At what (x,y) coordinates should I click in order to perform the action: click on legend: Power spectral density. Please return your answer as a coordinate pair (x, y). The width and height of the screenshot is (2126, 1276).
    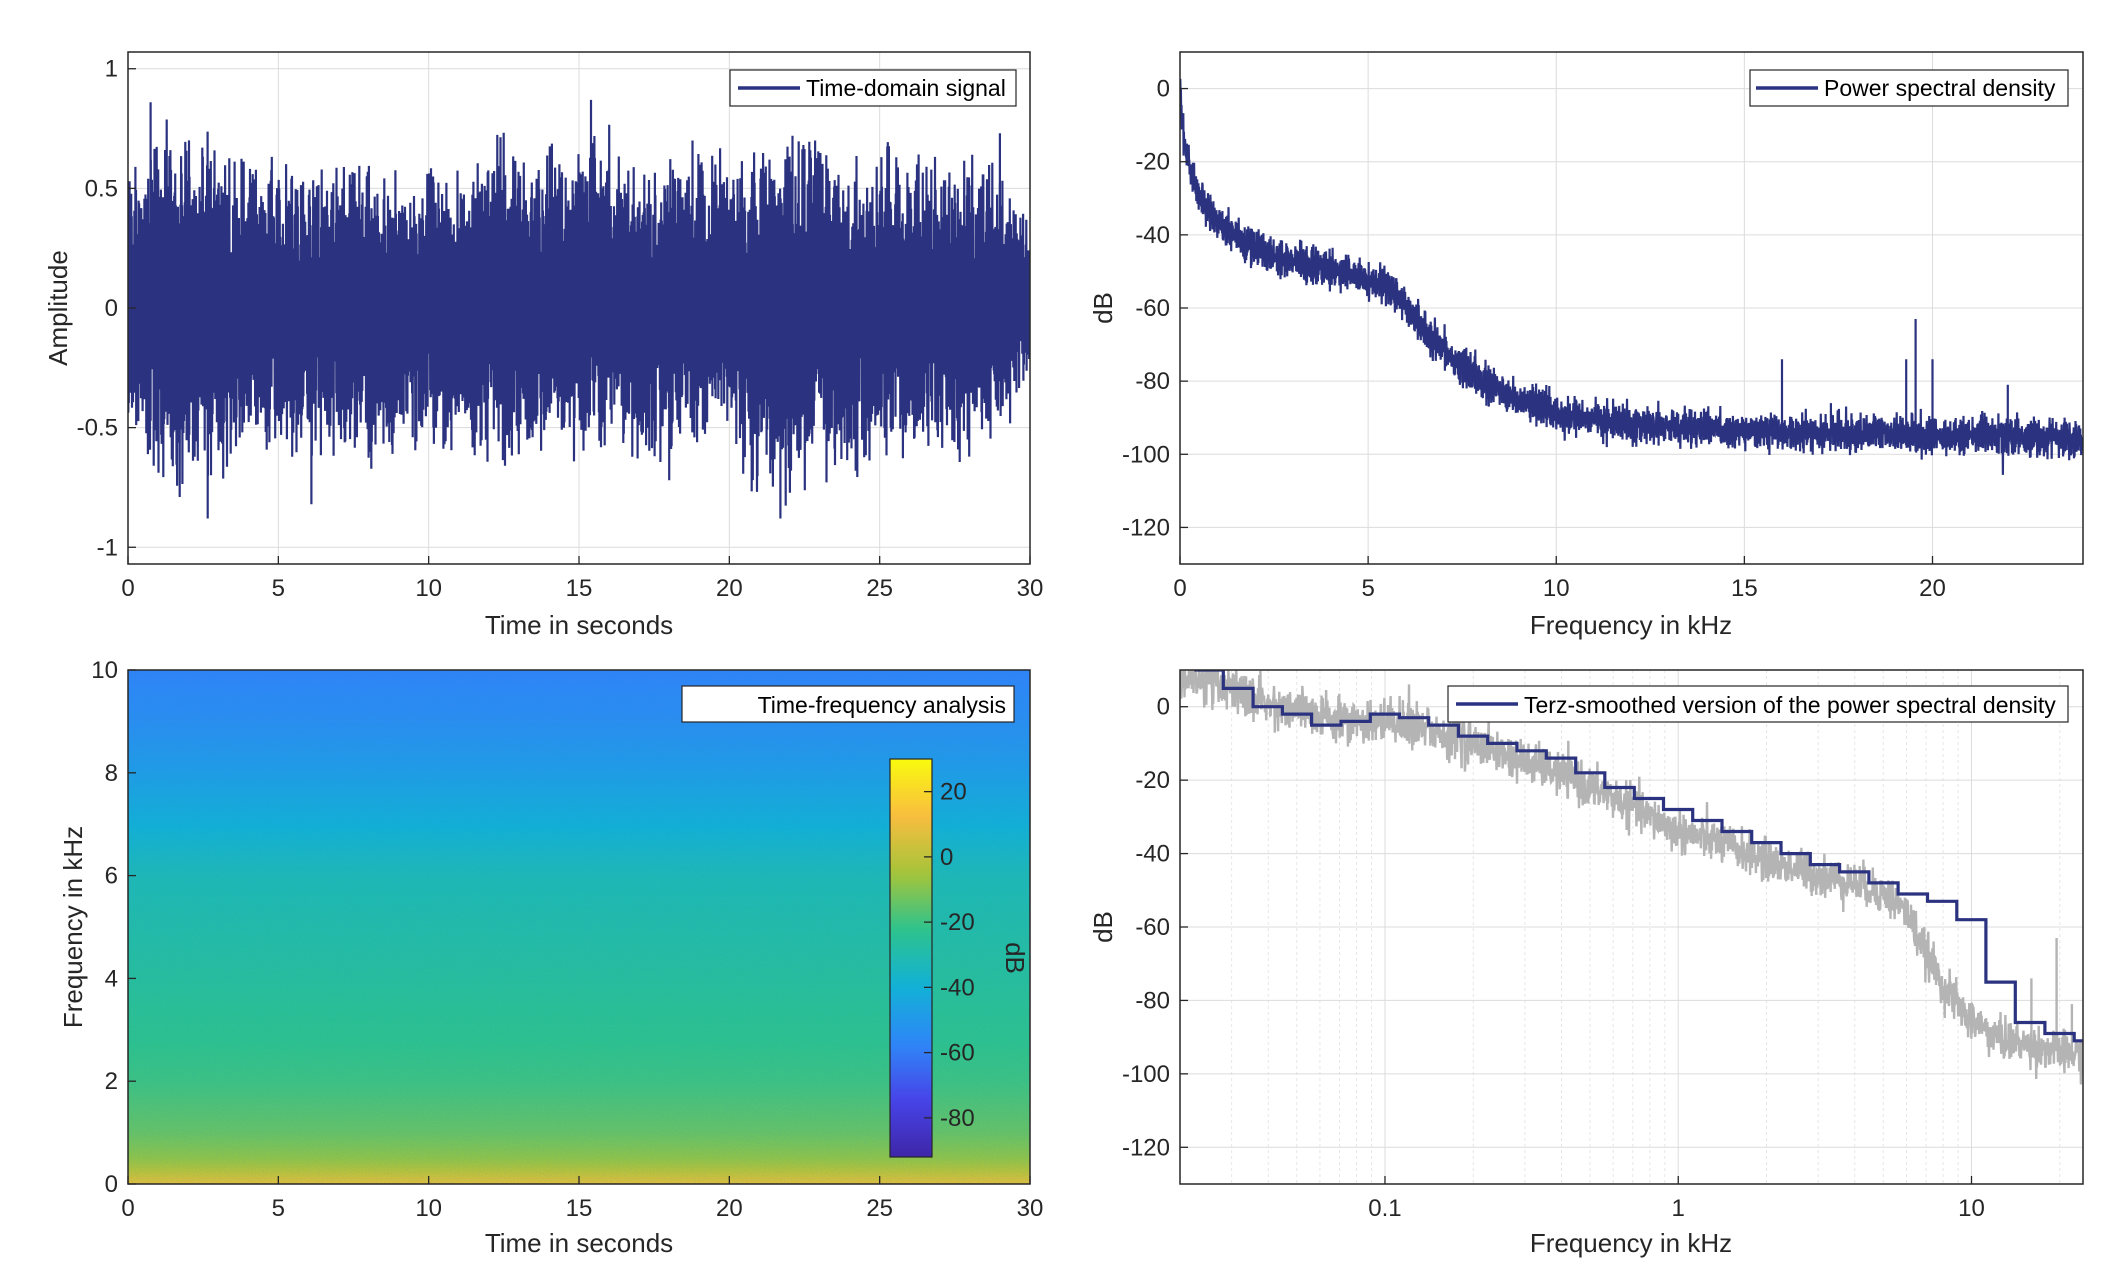
    Looking at the image, I should click on (1909, 88).